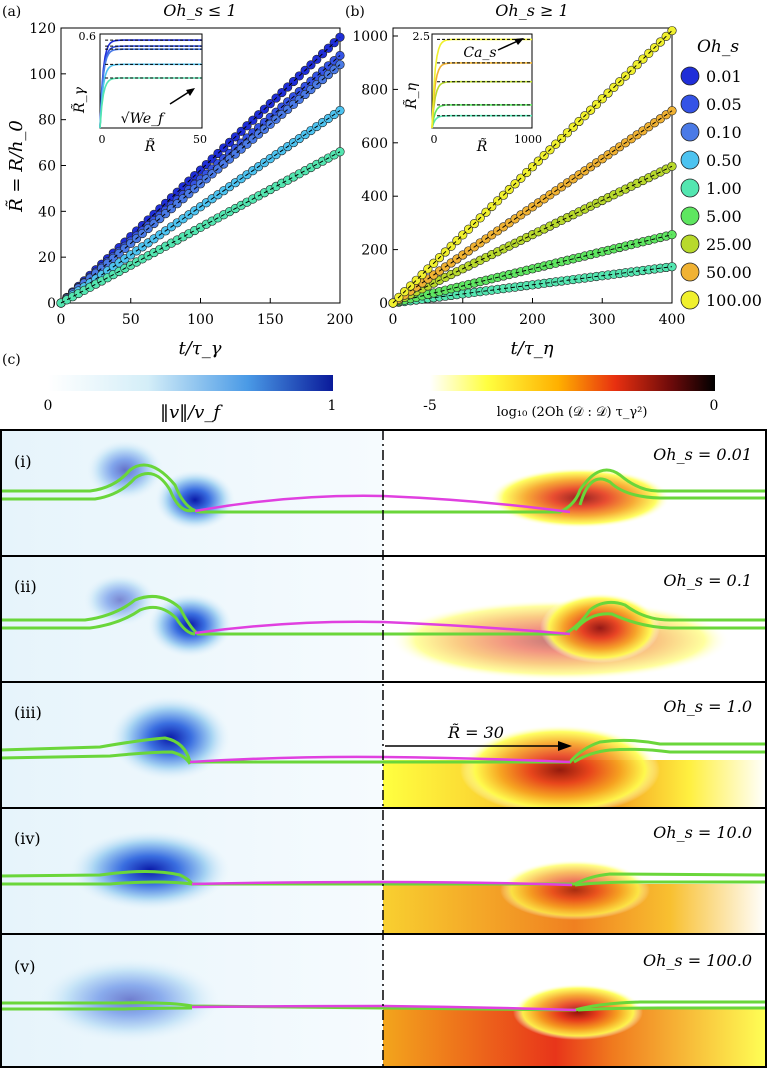 This screenshot has height=1071, width=768. I want to click on chart-a-xtick-label: 200, so click(340, 320).